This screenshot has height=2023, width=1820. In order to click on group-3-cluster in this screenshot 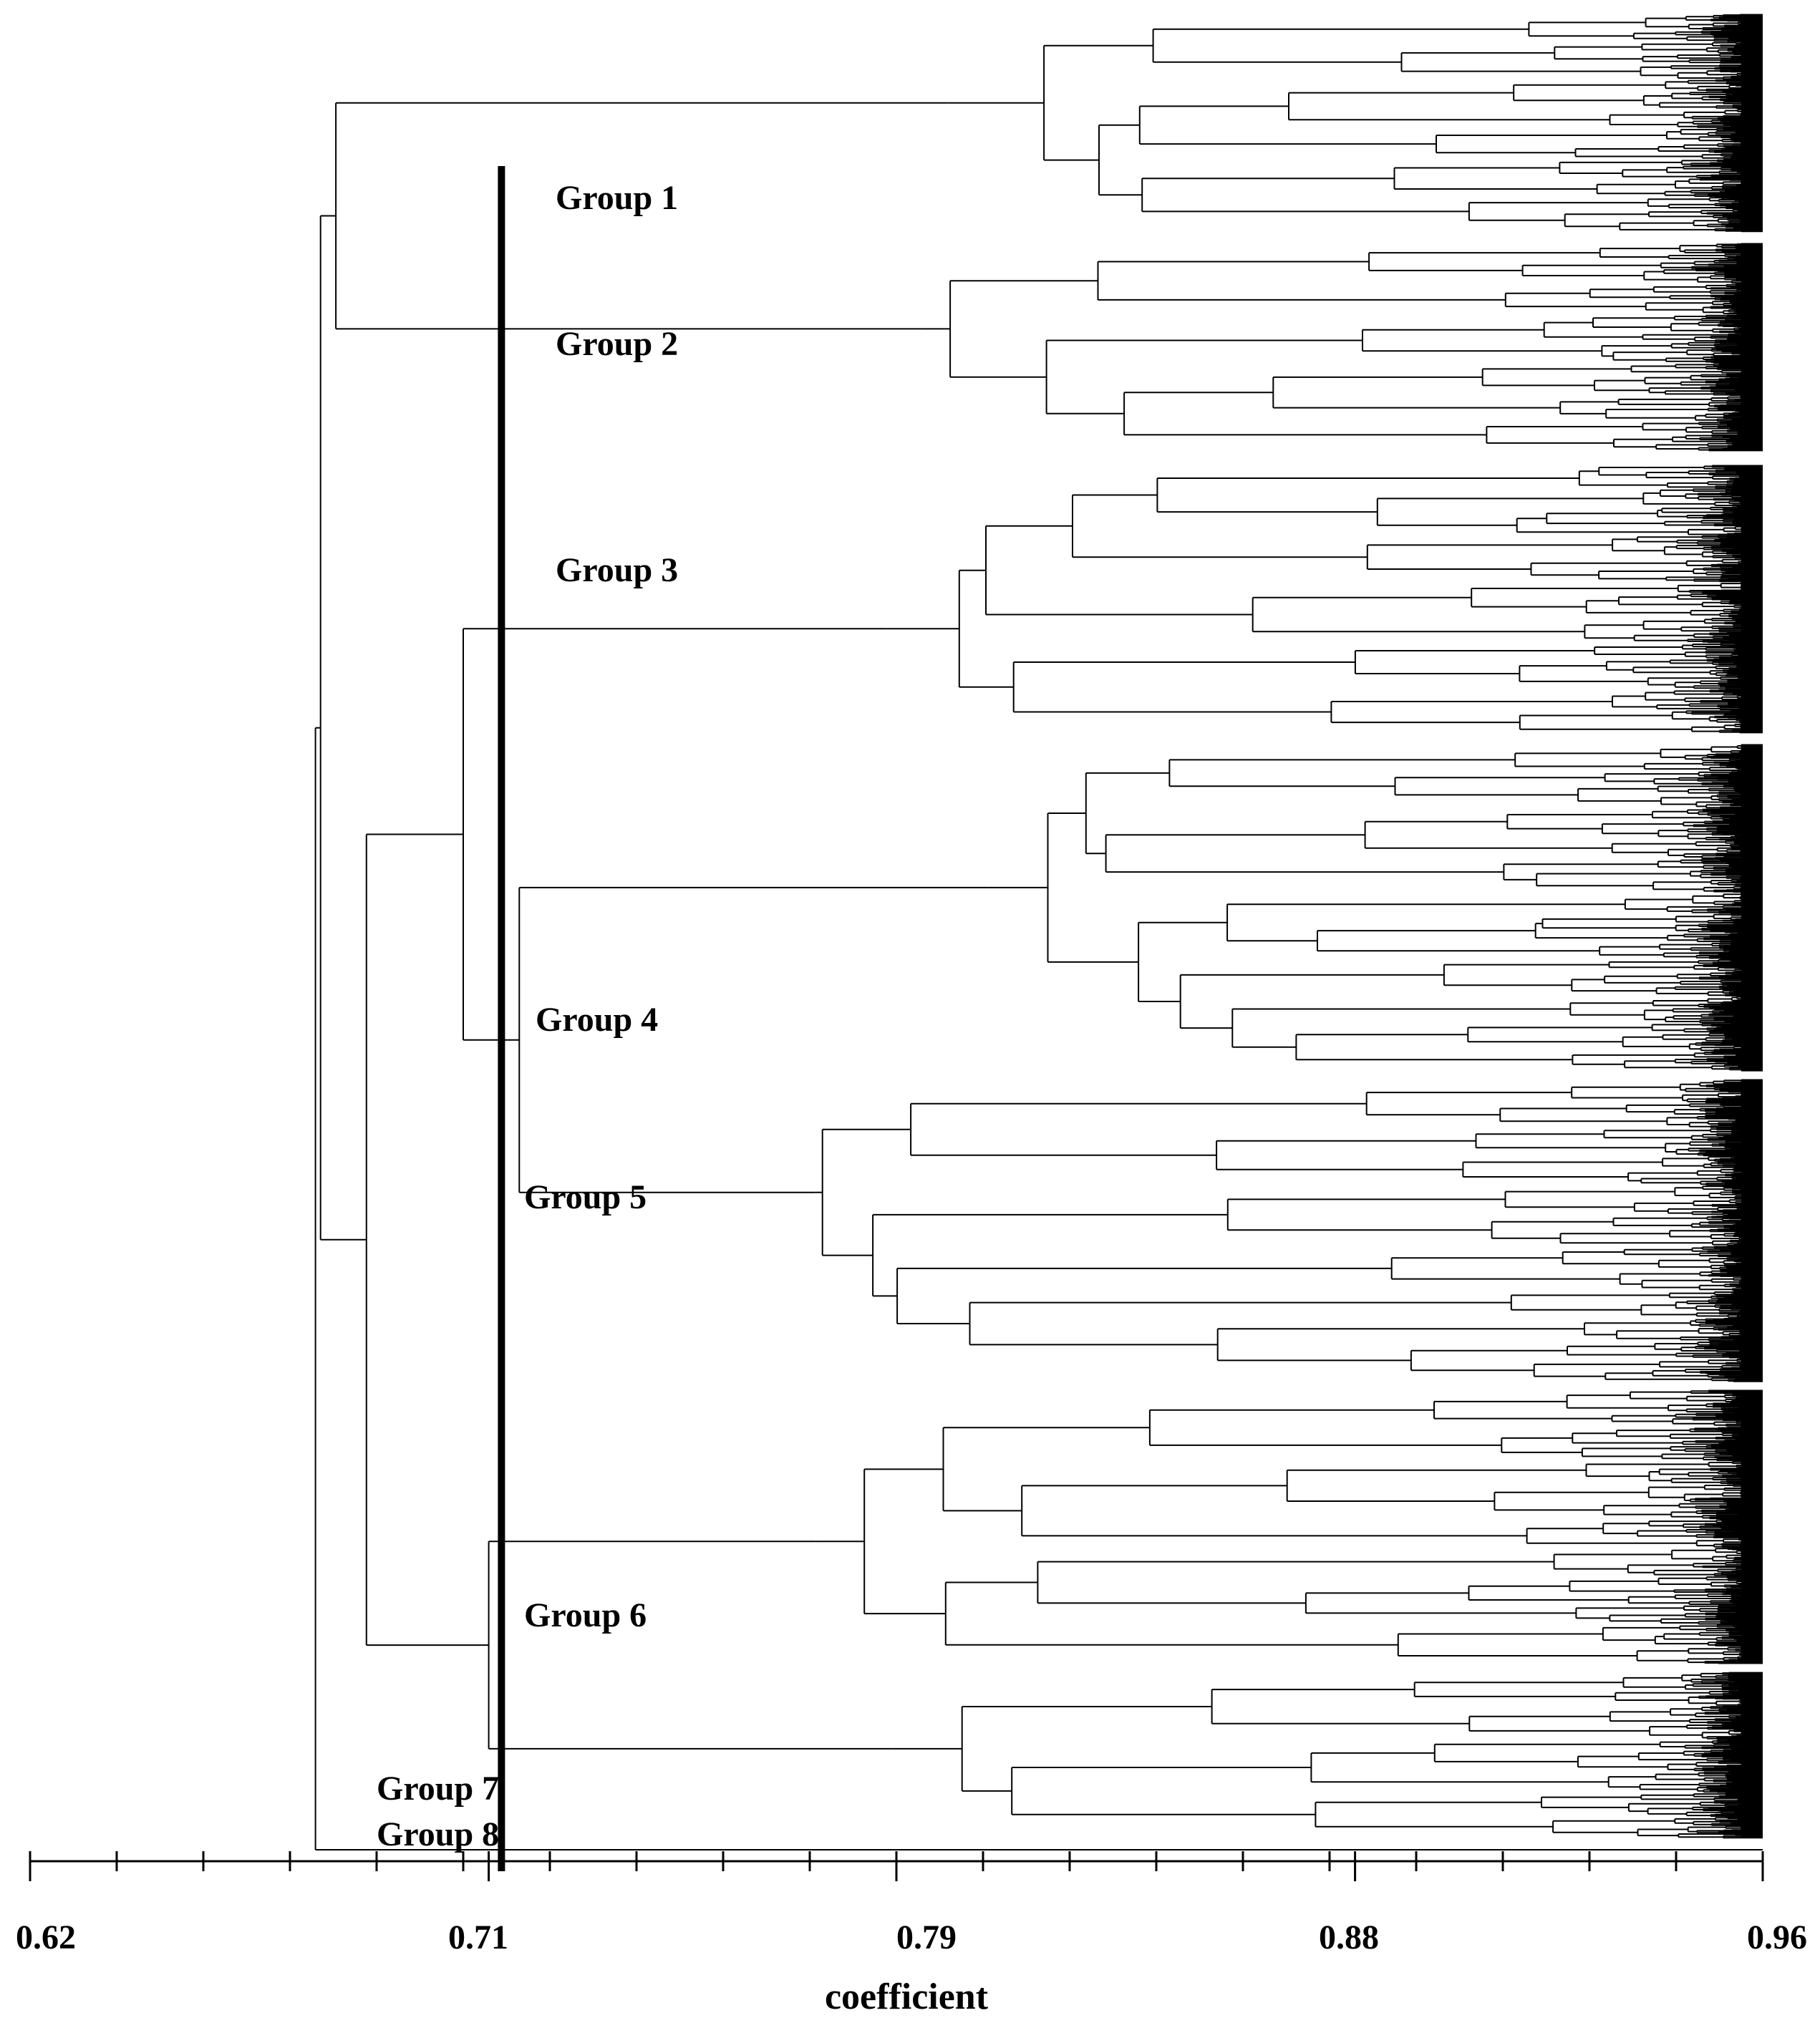, I will do `click(1324, 599)`.